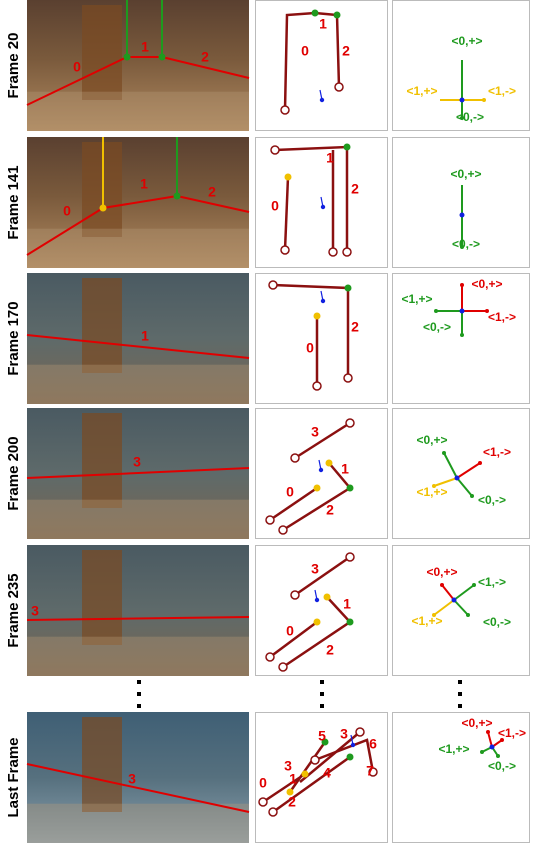  What do you see at coordinates (370, 771) in the screenshot?
I see `wall-id: 7` at bounding box center [370, 771].